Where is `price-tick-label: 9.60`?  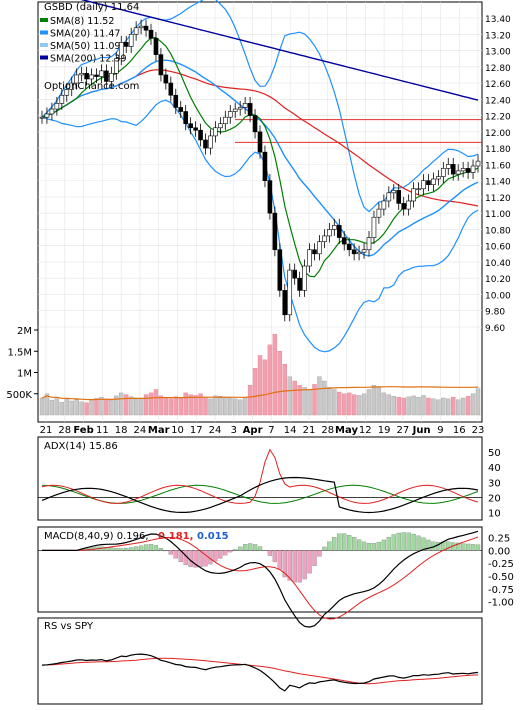
price-tick-label: 9.60 is located at coordinates (495, 329).